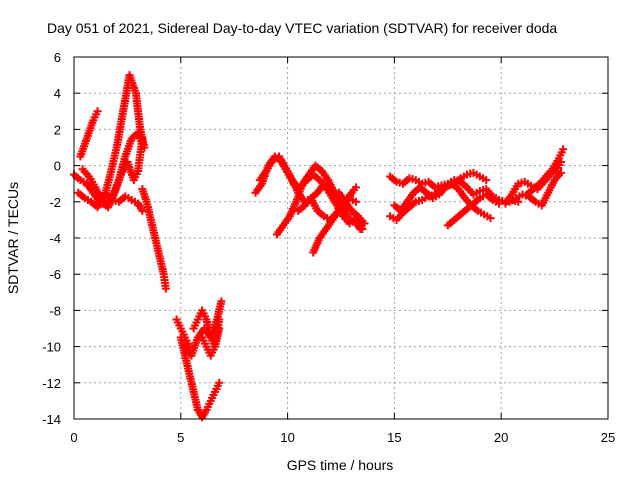 Image resolution: width=640 pixels, height=480 pixels. I want to click on y-tick-label: -4, so click(55, 238).